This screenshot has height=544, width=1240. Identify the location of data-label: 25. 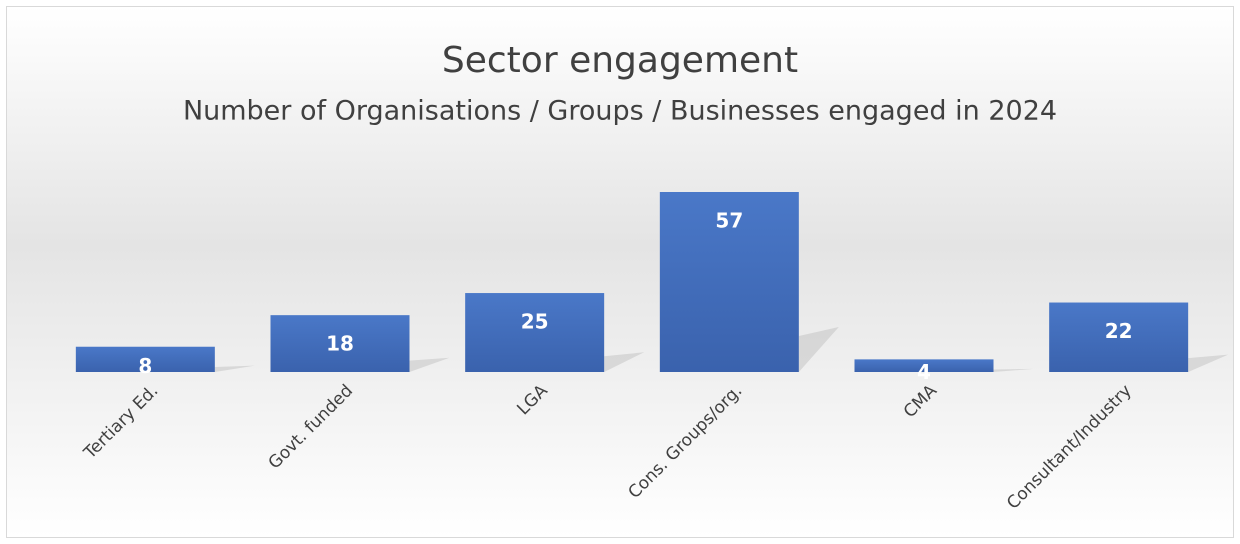
(535, 322).